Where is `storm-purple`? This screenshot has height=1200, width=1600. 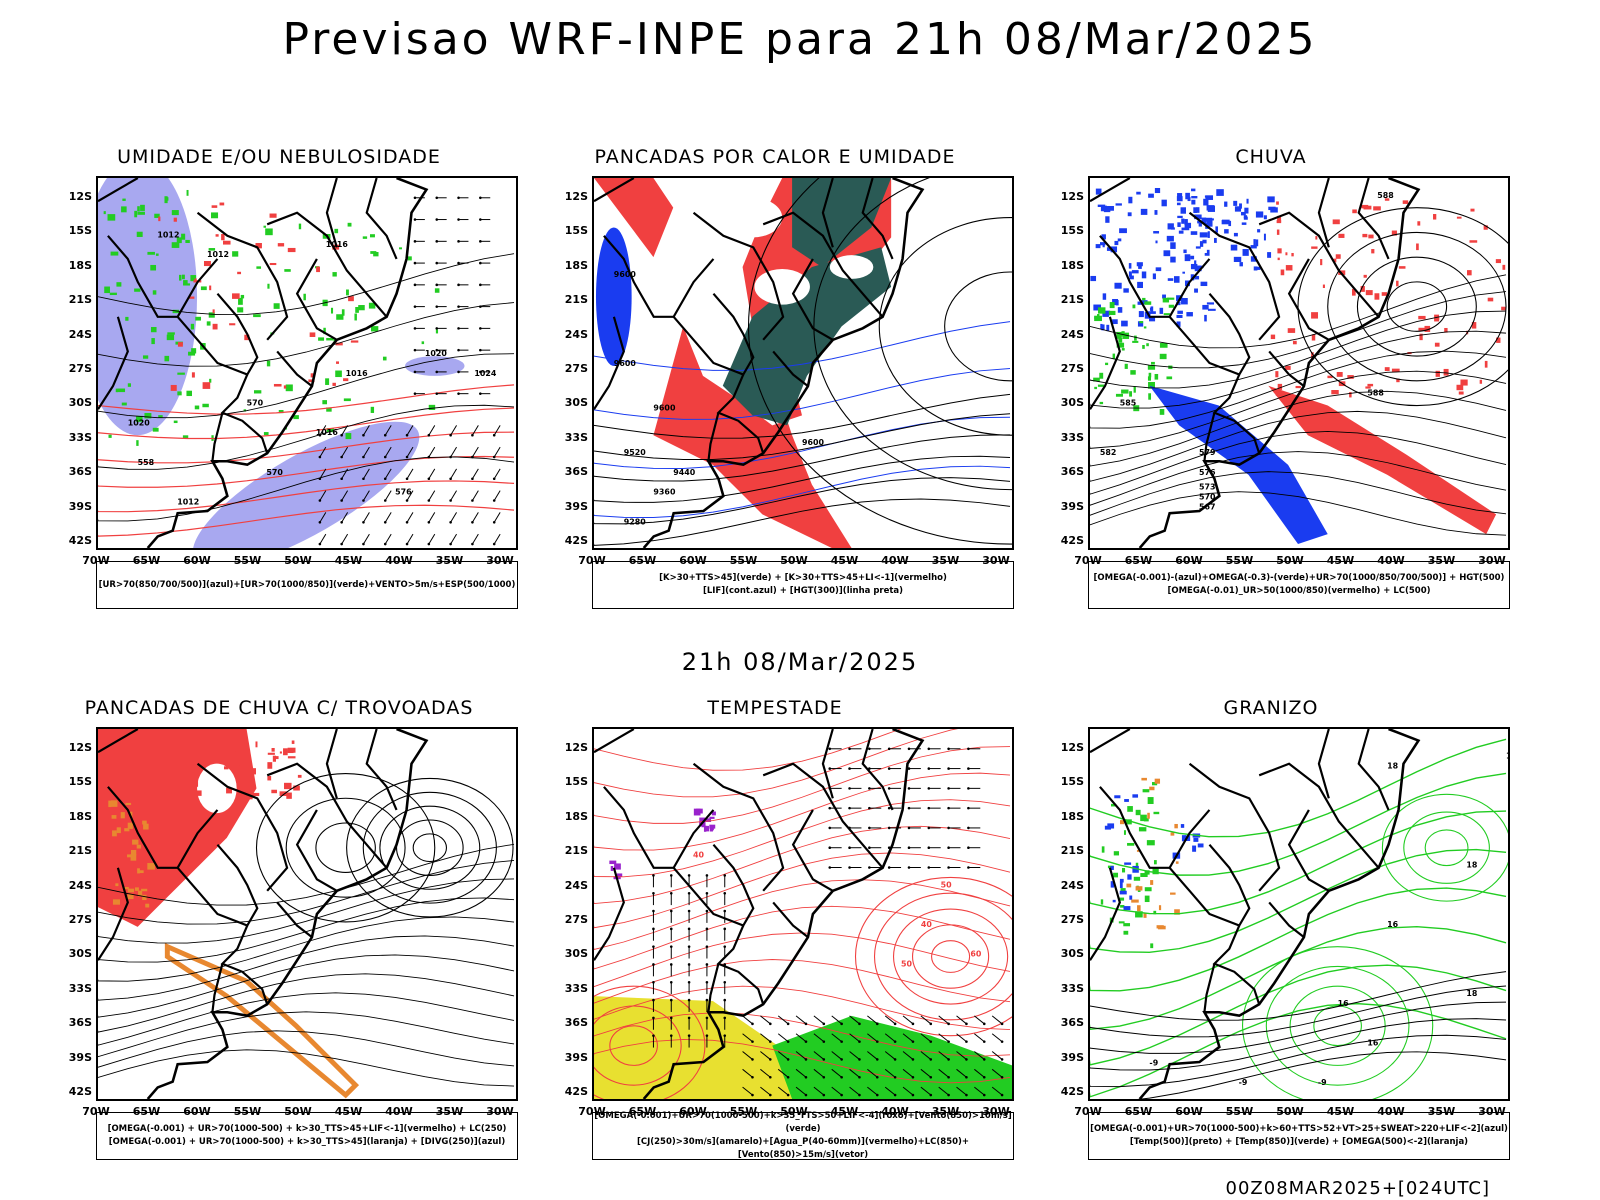 storm-purple is located at coordinates (612, 868).